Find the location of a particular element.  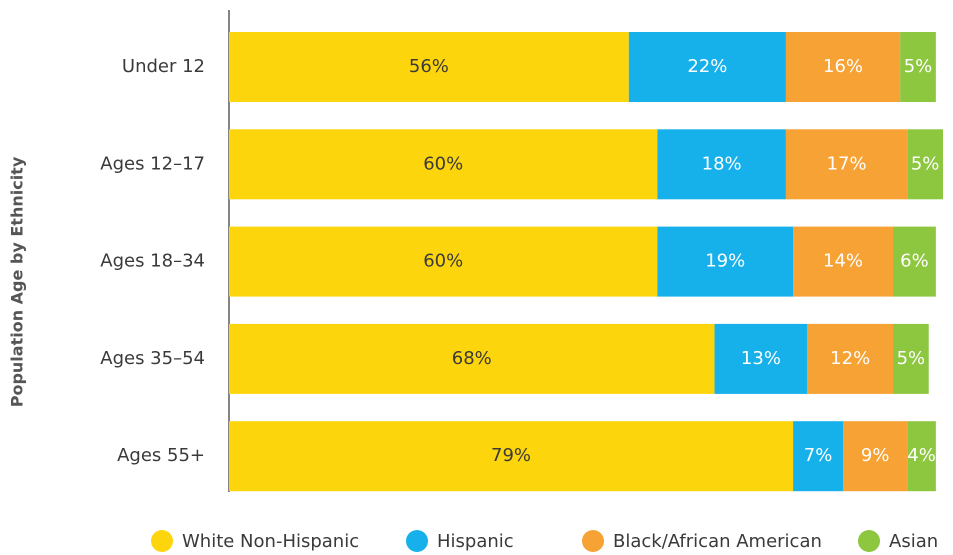

y-tick-label: Ages 12–17 is located at coordinates (152, 163).